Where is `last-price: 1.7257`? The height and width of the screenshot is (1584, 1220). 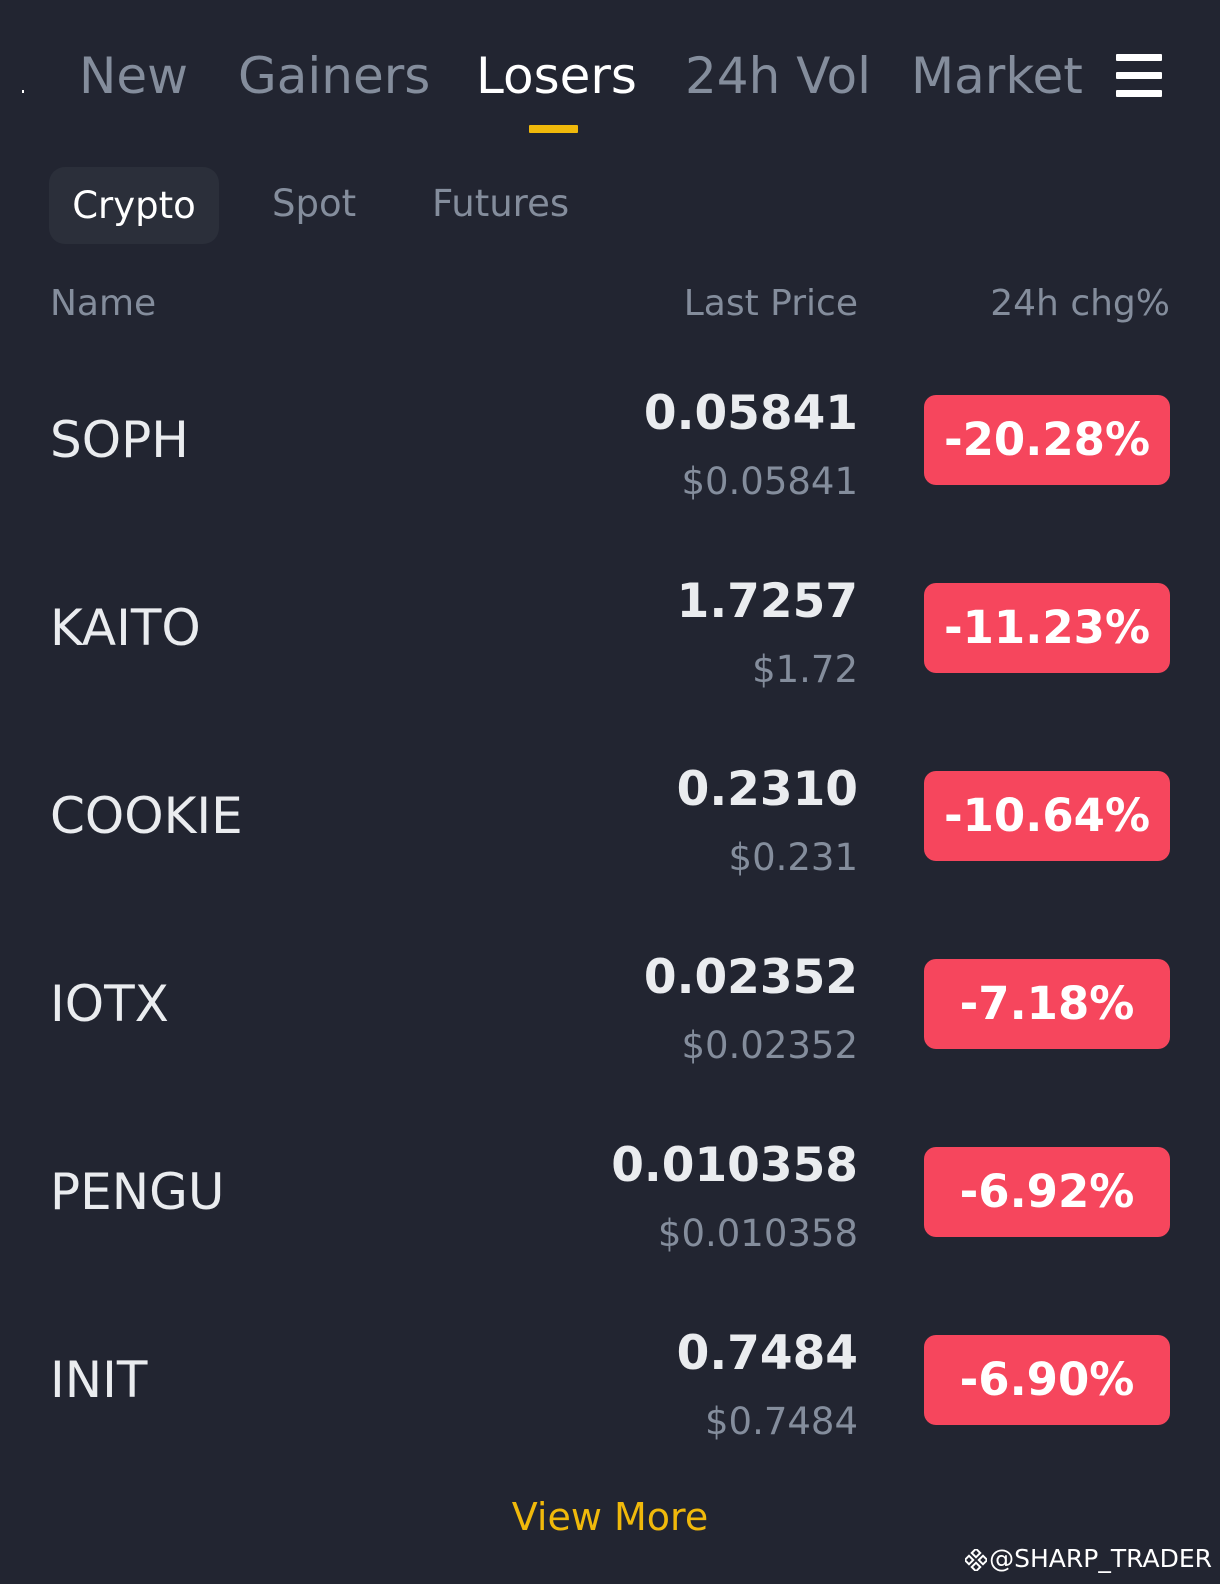 last-price: 1.7257 is located at coordinates (767, 601).